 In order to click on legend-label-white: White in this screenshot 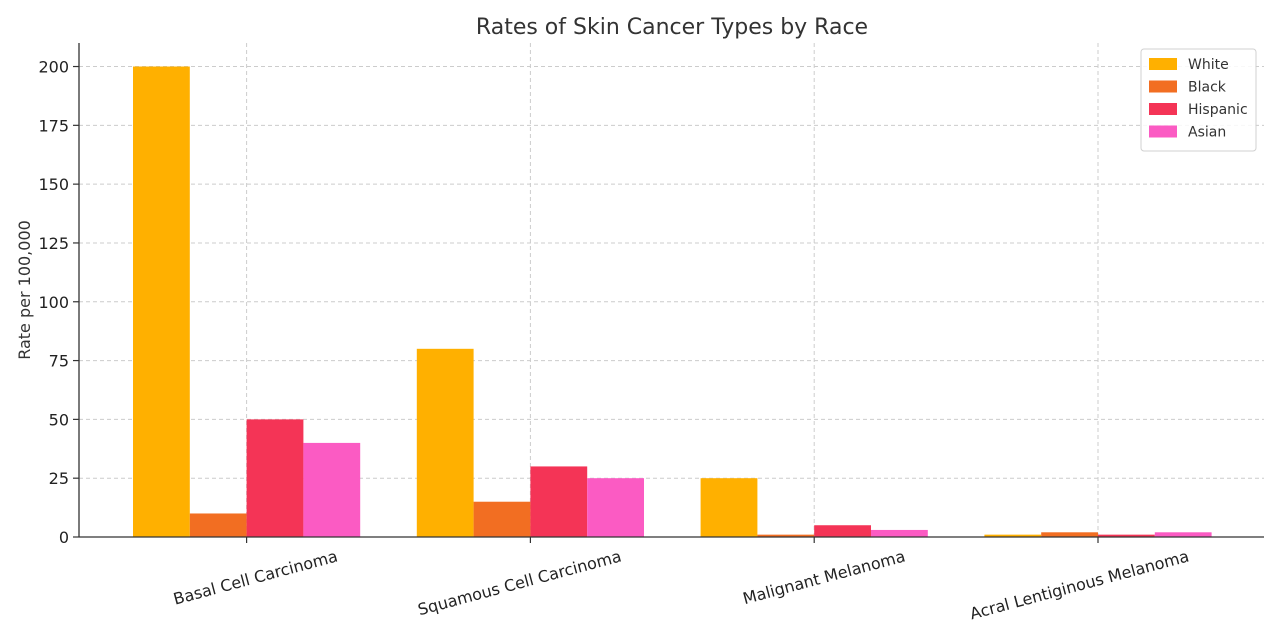, I will do `click(1208, 65)`.